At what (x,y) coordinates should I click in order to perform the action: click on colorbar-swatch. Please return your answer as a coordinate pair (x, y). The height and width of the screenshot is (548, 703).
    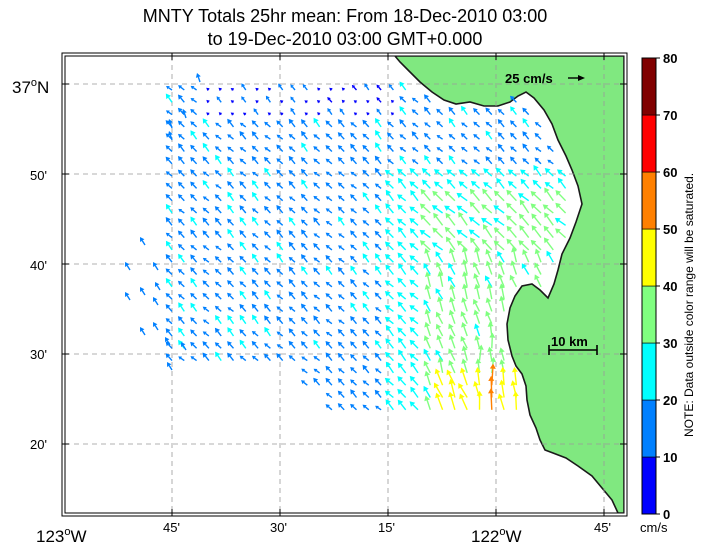
    Looking at the image, I should click on (649, 257).